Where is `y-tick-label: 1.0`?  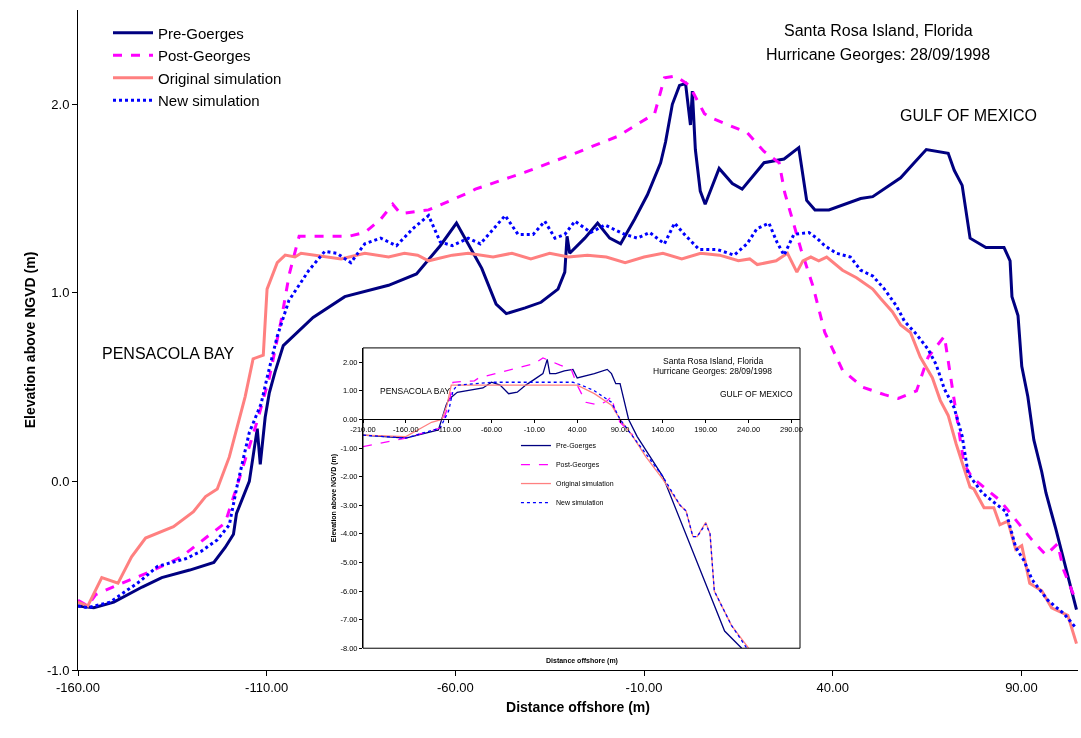 y-tick-label: 1.0 is located at coordinates (60, 293).